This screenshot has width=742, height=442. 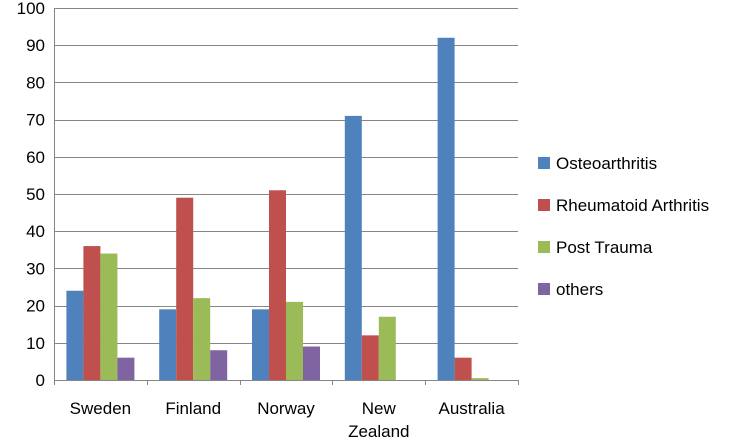 What do you see at coordinates (35, 343) in the screenshot?
I see `y-tick-label: 10` at bounding box center [35, 343].